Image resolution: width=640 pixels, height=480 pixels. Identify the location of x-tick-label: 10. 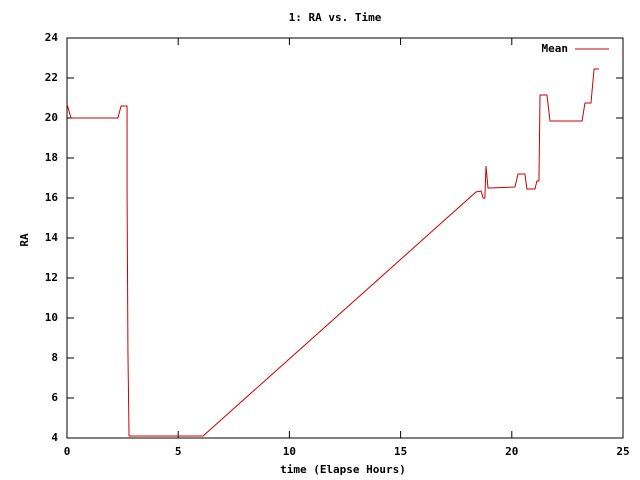
(289, 451).